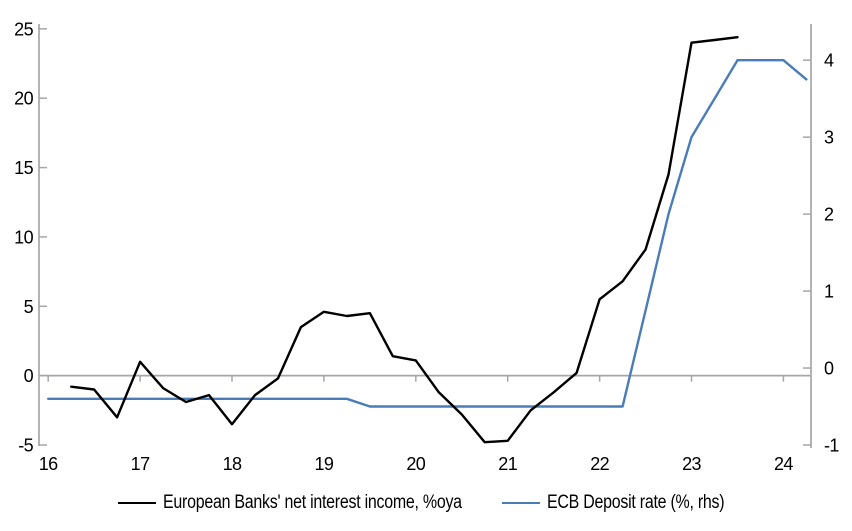 The height and width of the screenshot is (531, 852). Describe the element at coordinates (831, 446) in the screenshot. I see `right-axis-tick-label: -1` at that location.